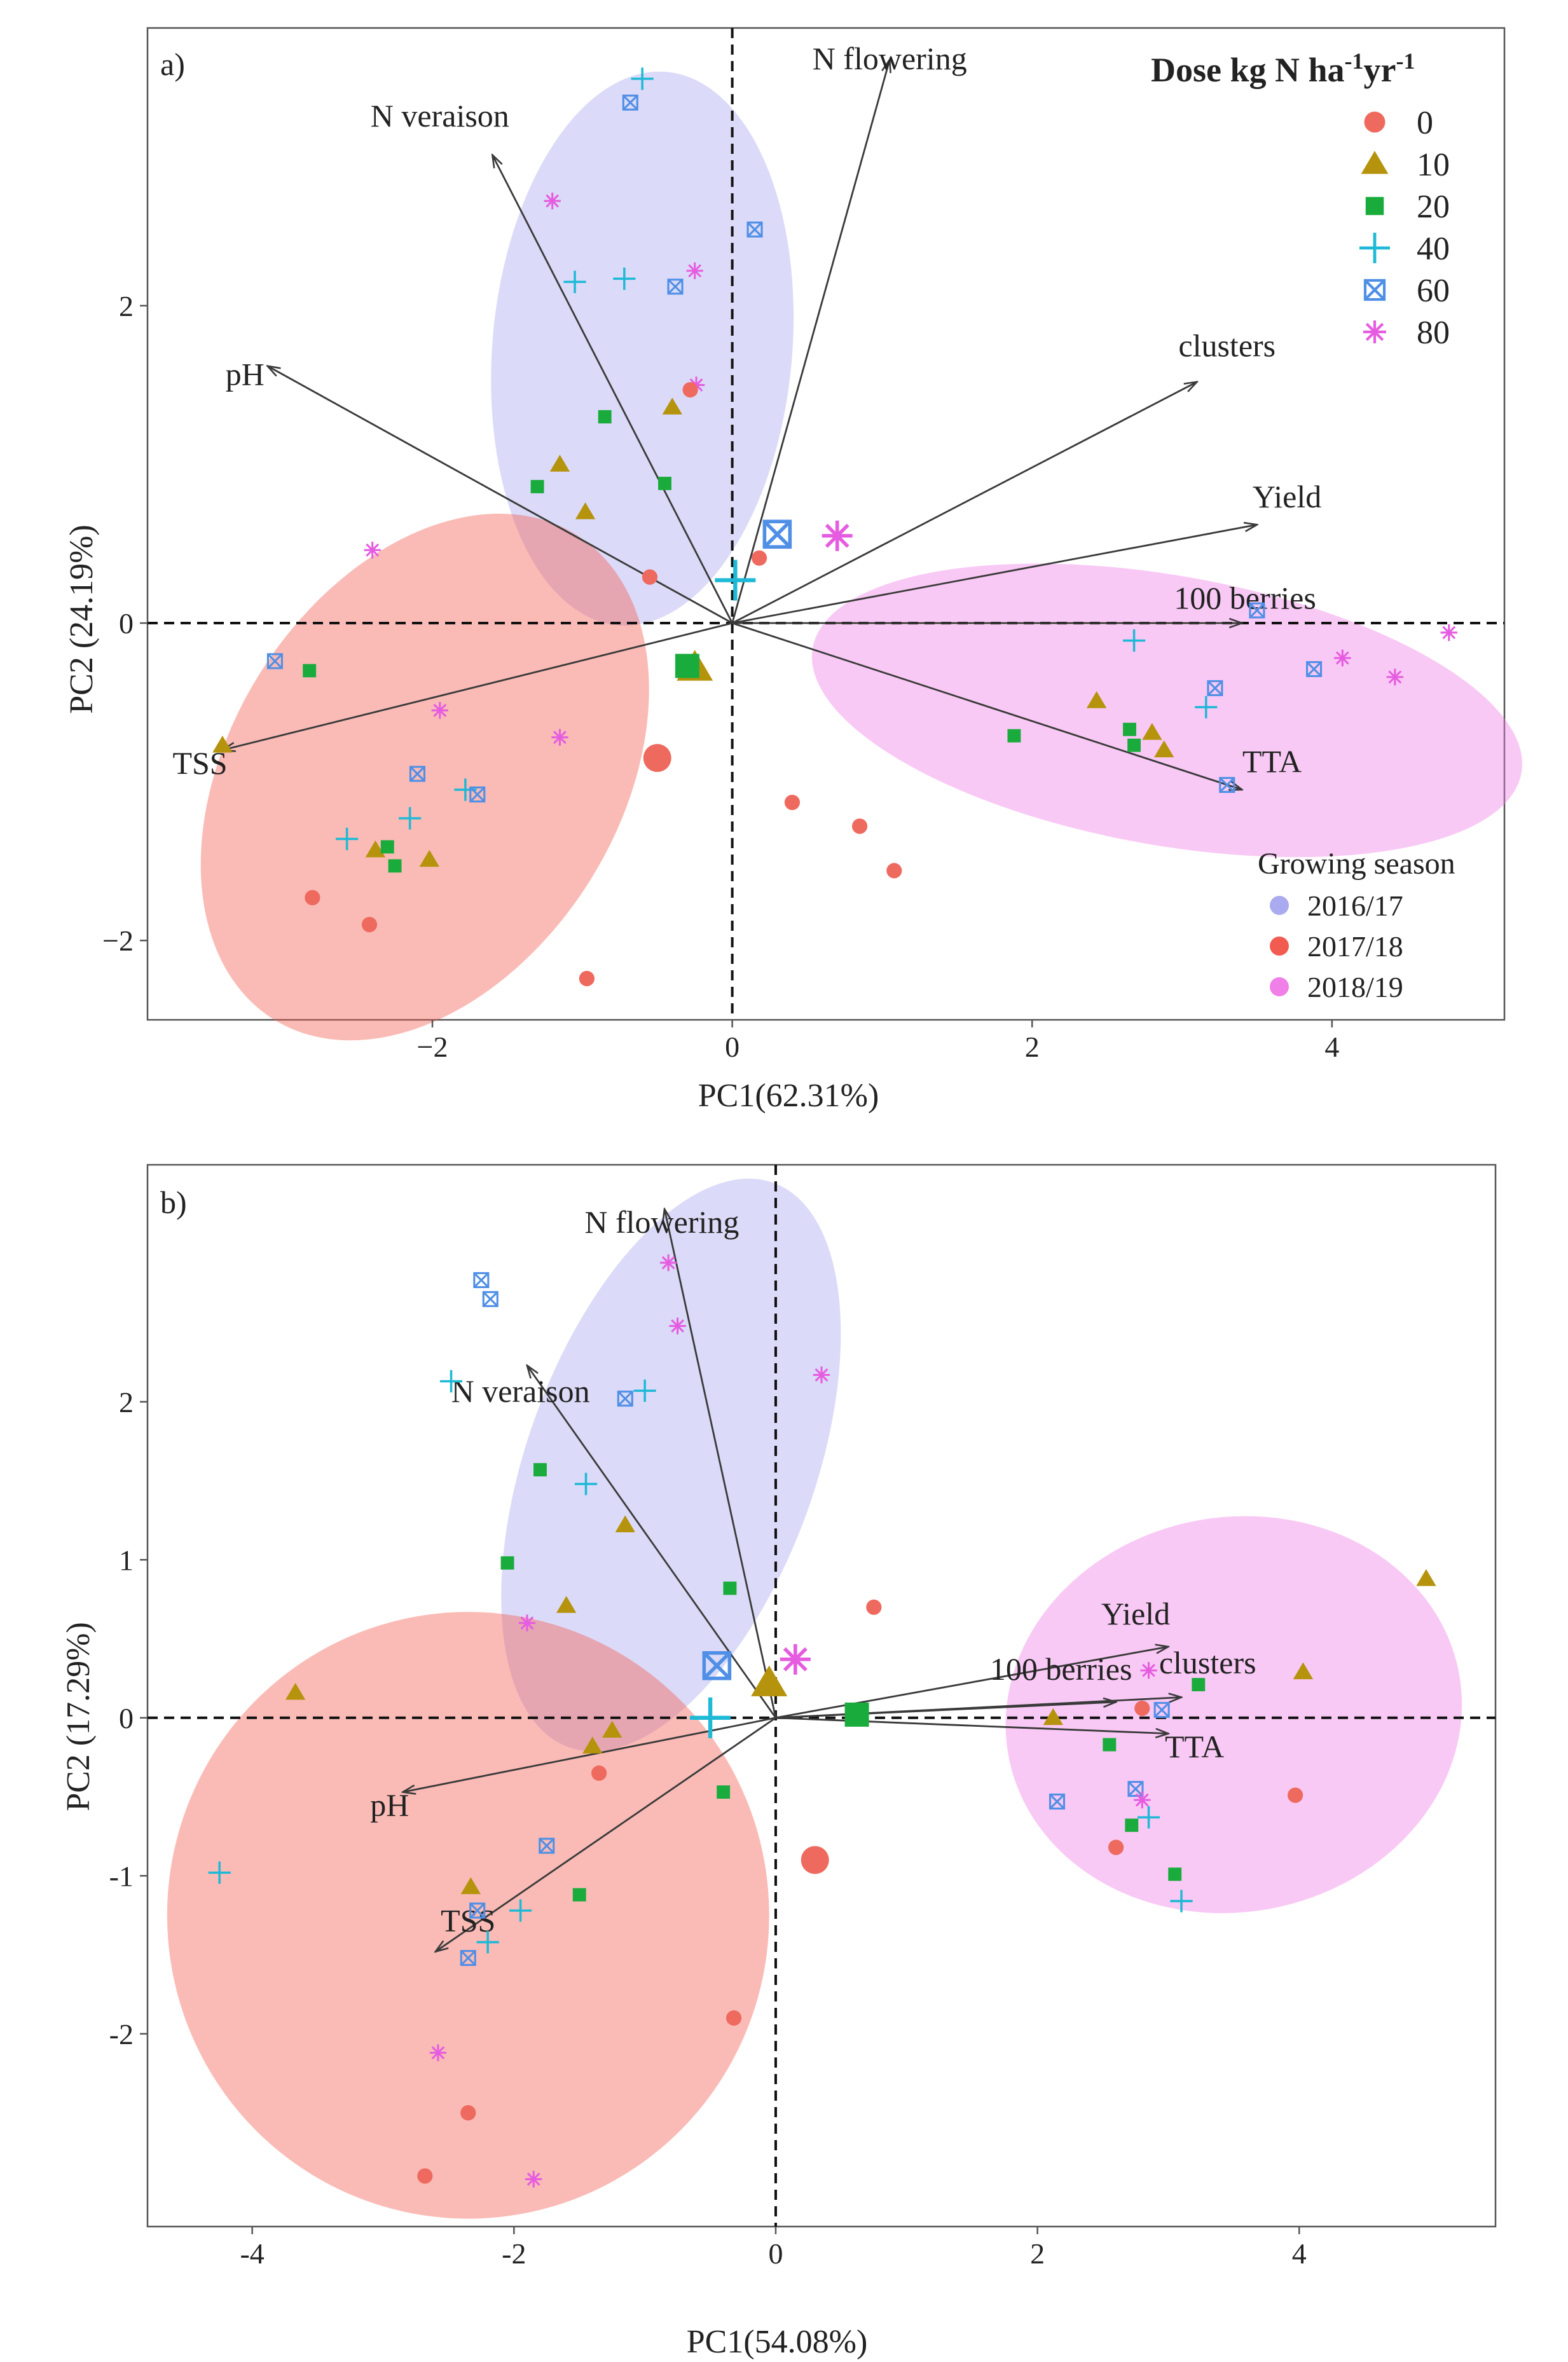 This screenshot has width=1568, height=2362. Describe the element at coordinates (252, 2253) in the screenshot. I see `x-tick-label: -4` at that location.